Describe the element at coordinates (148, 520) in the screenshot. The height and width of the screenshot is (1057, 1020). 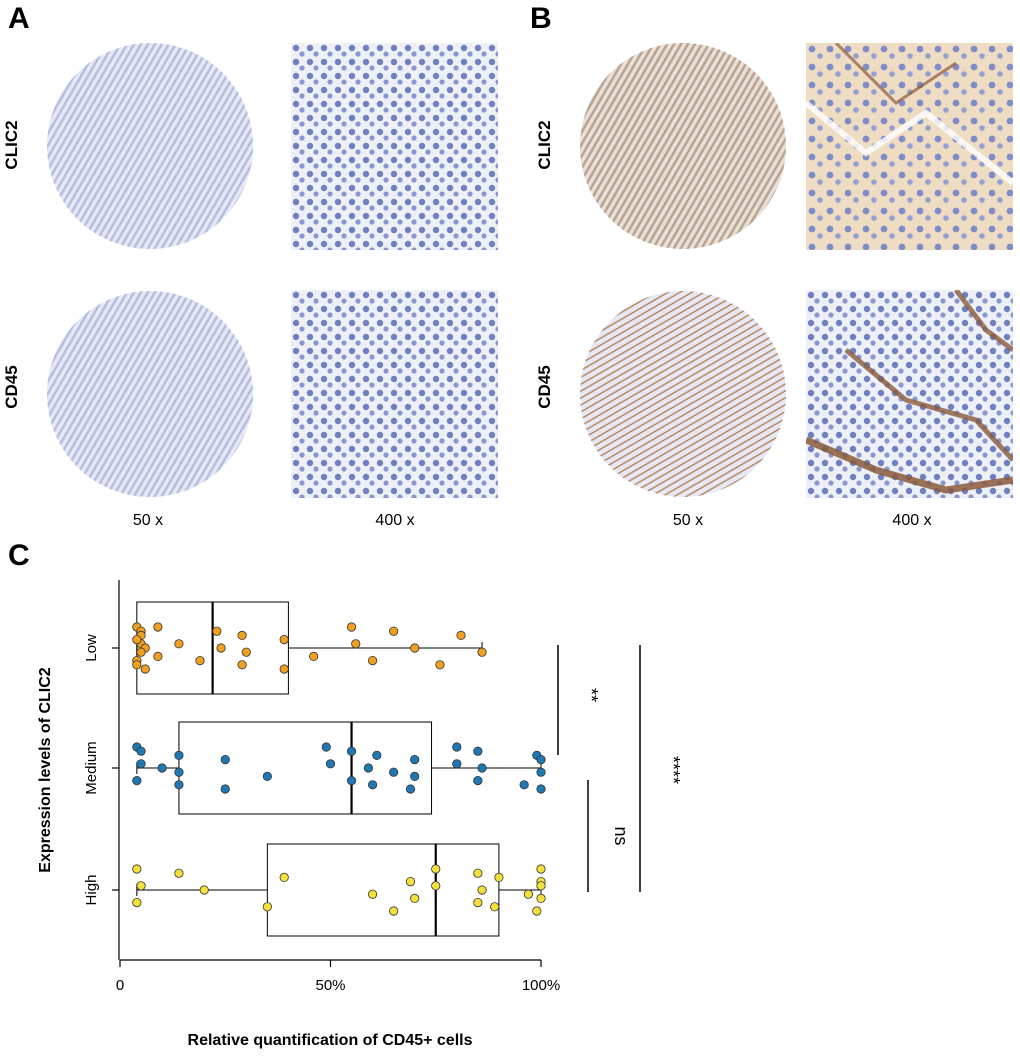
I see `panel-a-mag-50x: 50 x` at that location.